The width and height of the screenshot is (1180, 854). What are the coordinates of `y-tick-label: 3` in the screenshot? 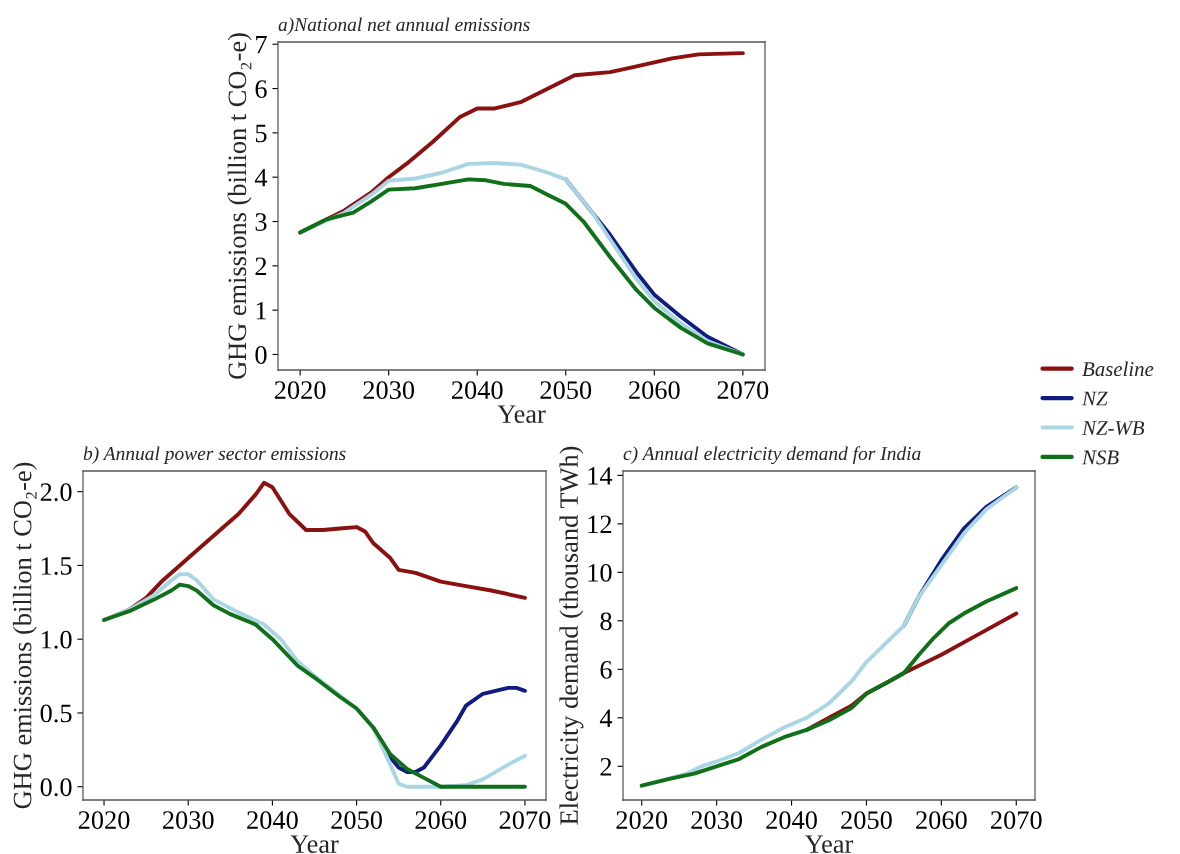 It's located at (261, 222).